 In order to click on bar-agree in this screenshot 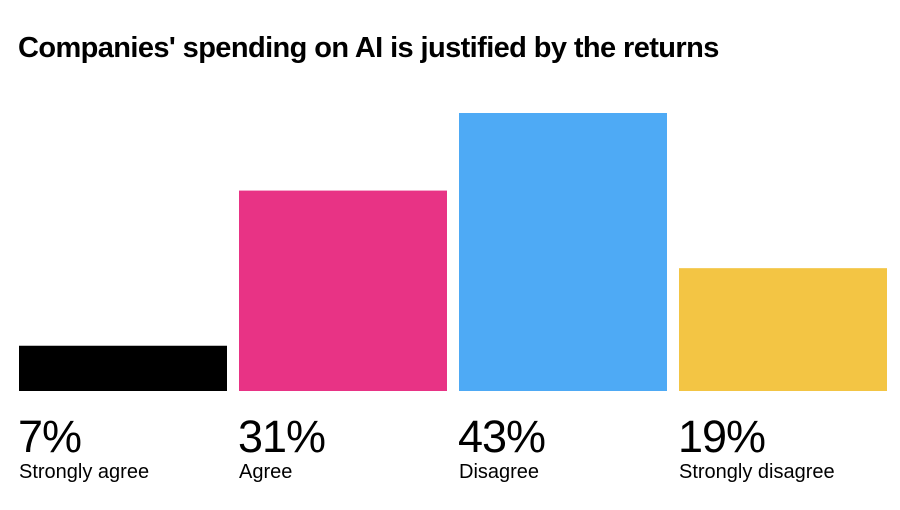, I will do `click(343, 290)`.